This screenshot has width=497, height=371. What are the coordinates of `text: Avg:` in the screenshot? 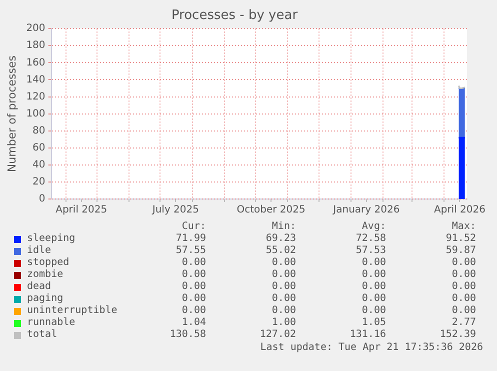 It's located at (374, 227).